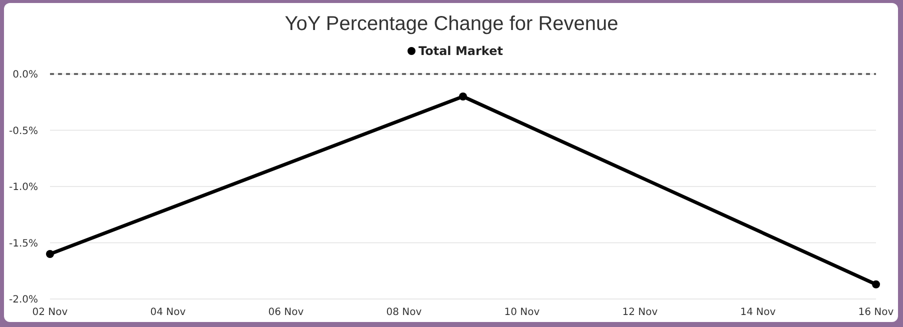 The image size is (903, 327). I want to click on x-tick-label: 10 Nov, so click(522, 312).